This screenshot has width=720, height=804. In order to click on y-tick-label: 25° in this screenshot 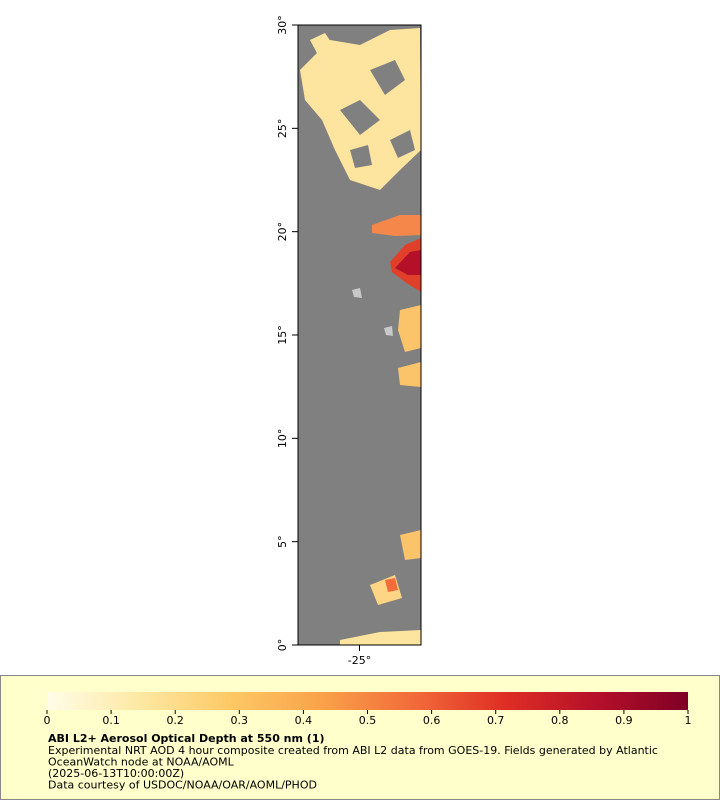, I will do `click(282, 129)`.